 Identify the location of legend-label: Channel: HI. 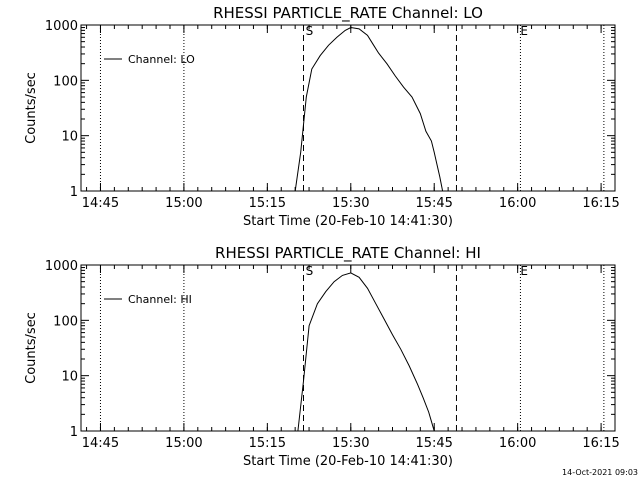
(160, 299).